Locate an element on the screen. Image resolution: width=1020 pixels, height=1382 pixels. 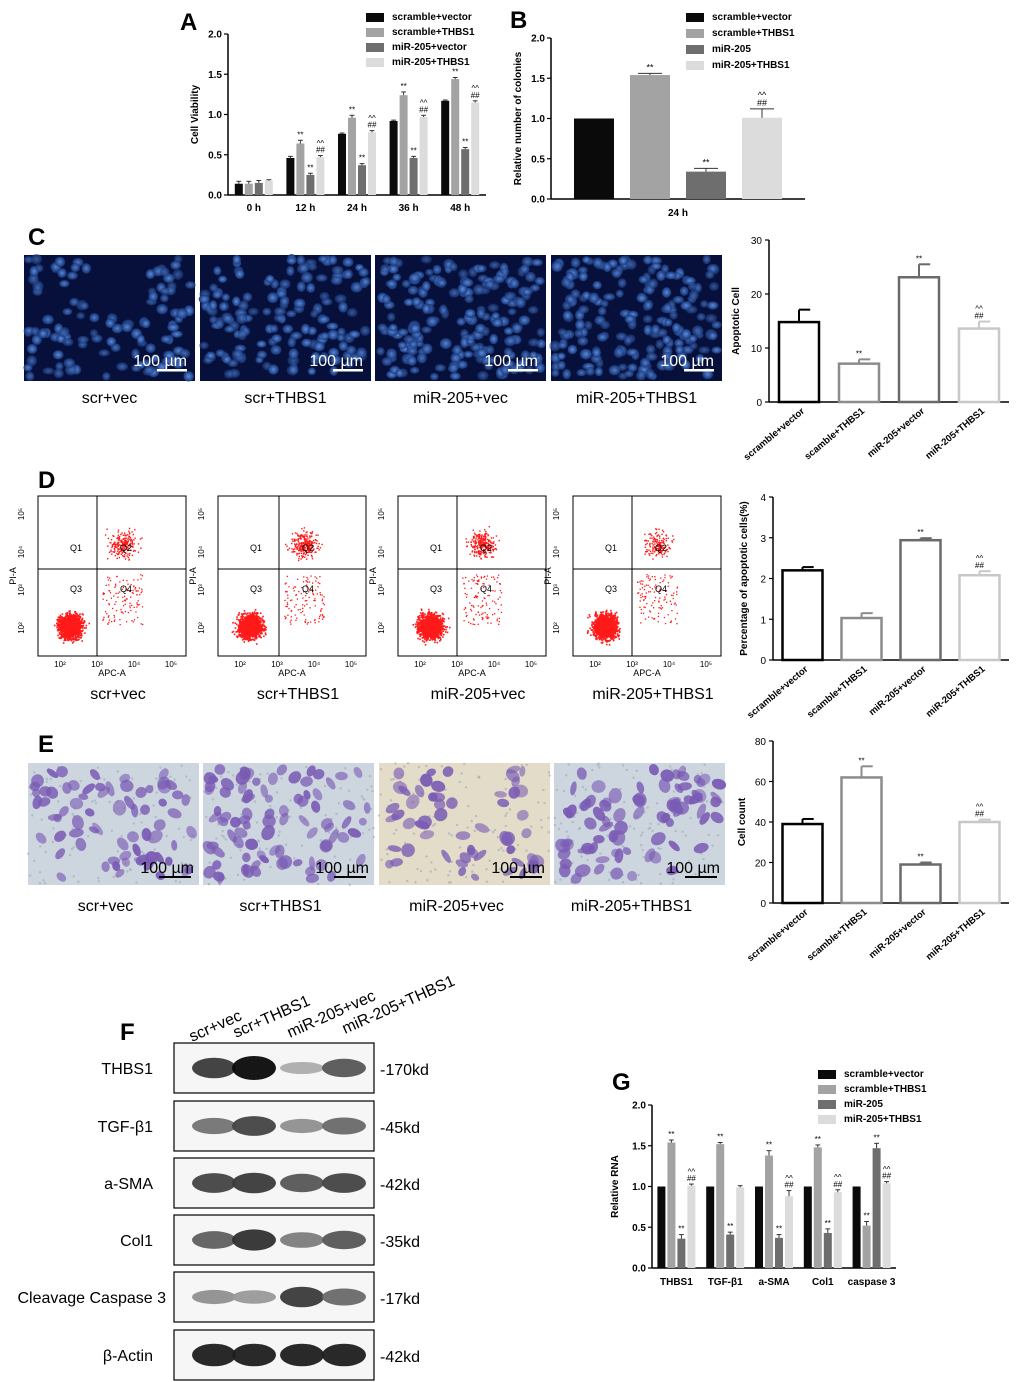
quadrant-label: Q4 is located at coordinates (126, 589).